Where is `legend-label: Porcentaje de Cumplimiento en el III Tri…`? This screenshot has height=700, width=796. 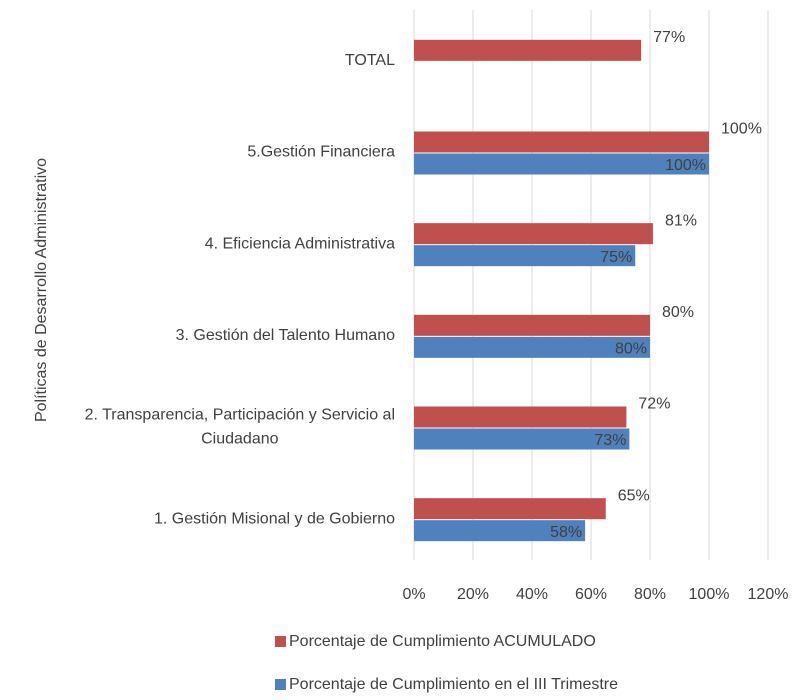 legend-label: Porcentaje de Cumplimiento en el III Tri… is located at coordinates (453, 684).